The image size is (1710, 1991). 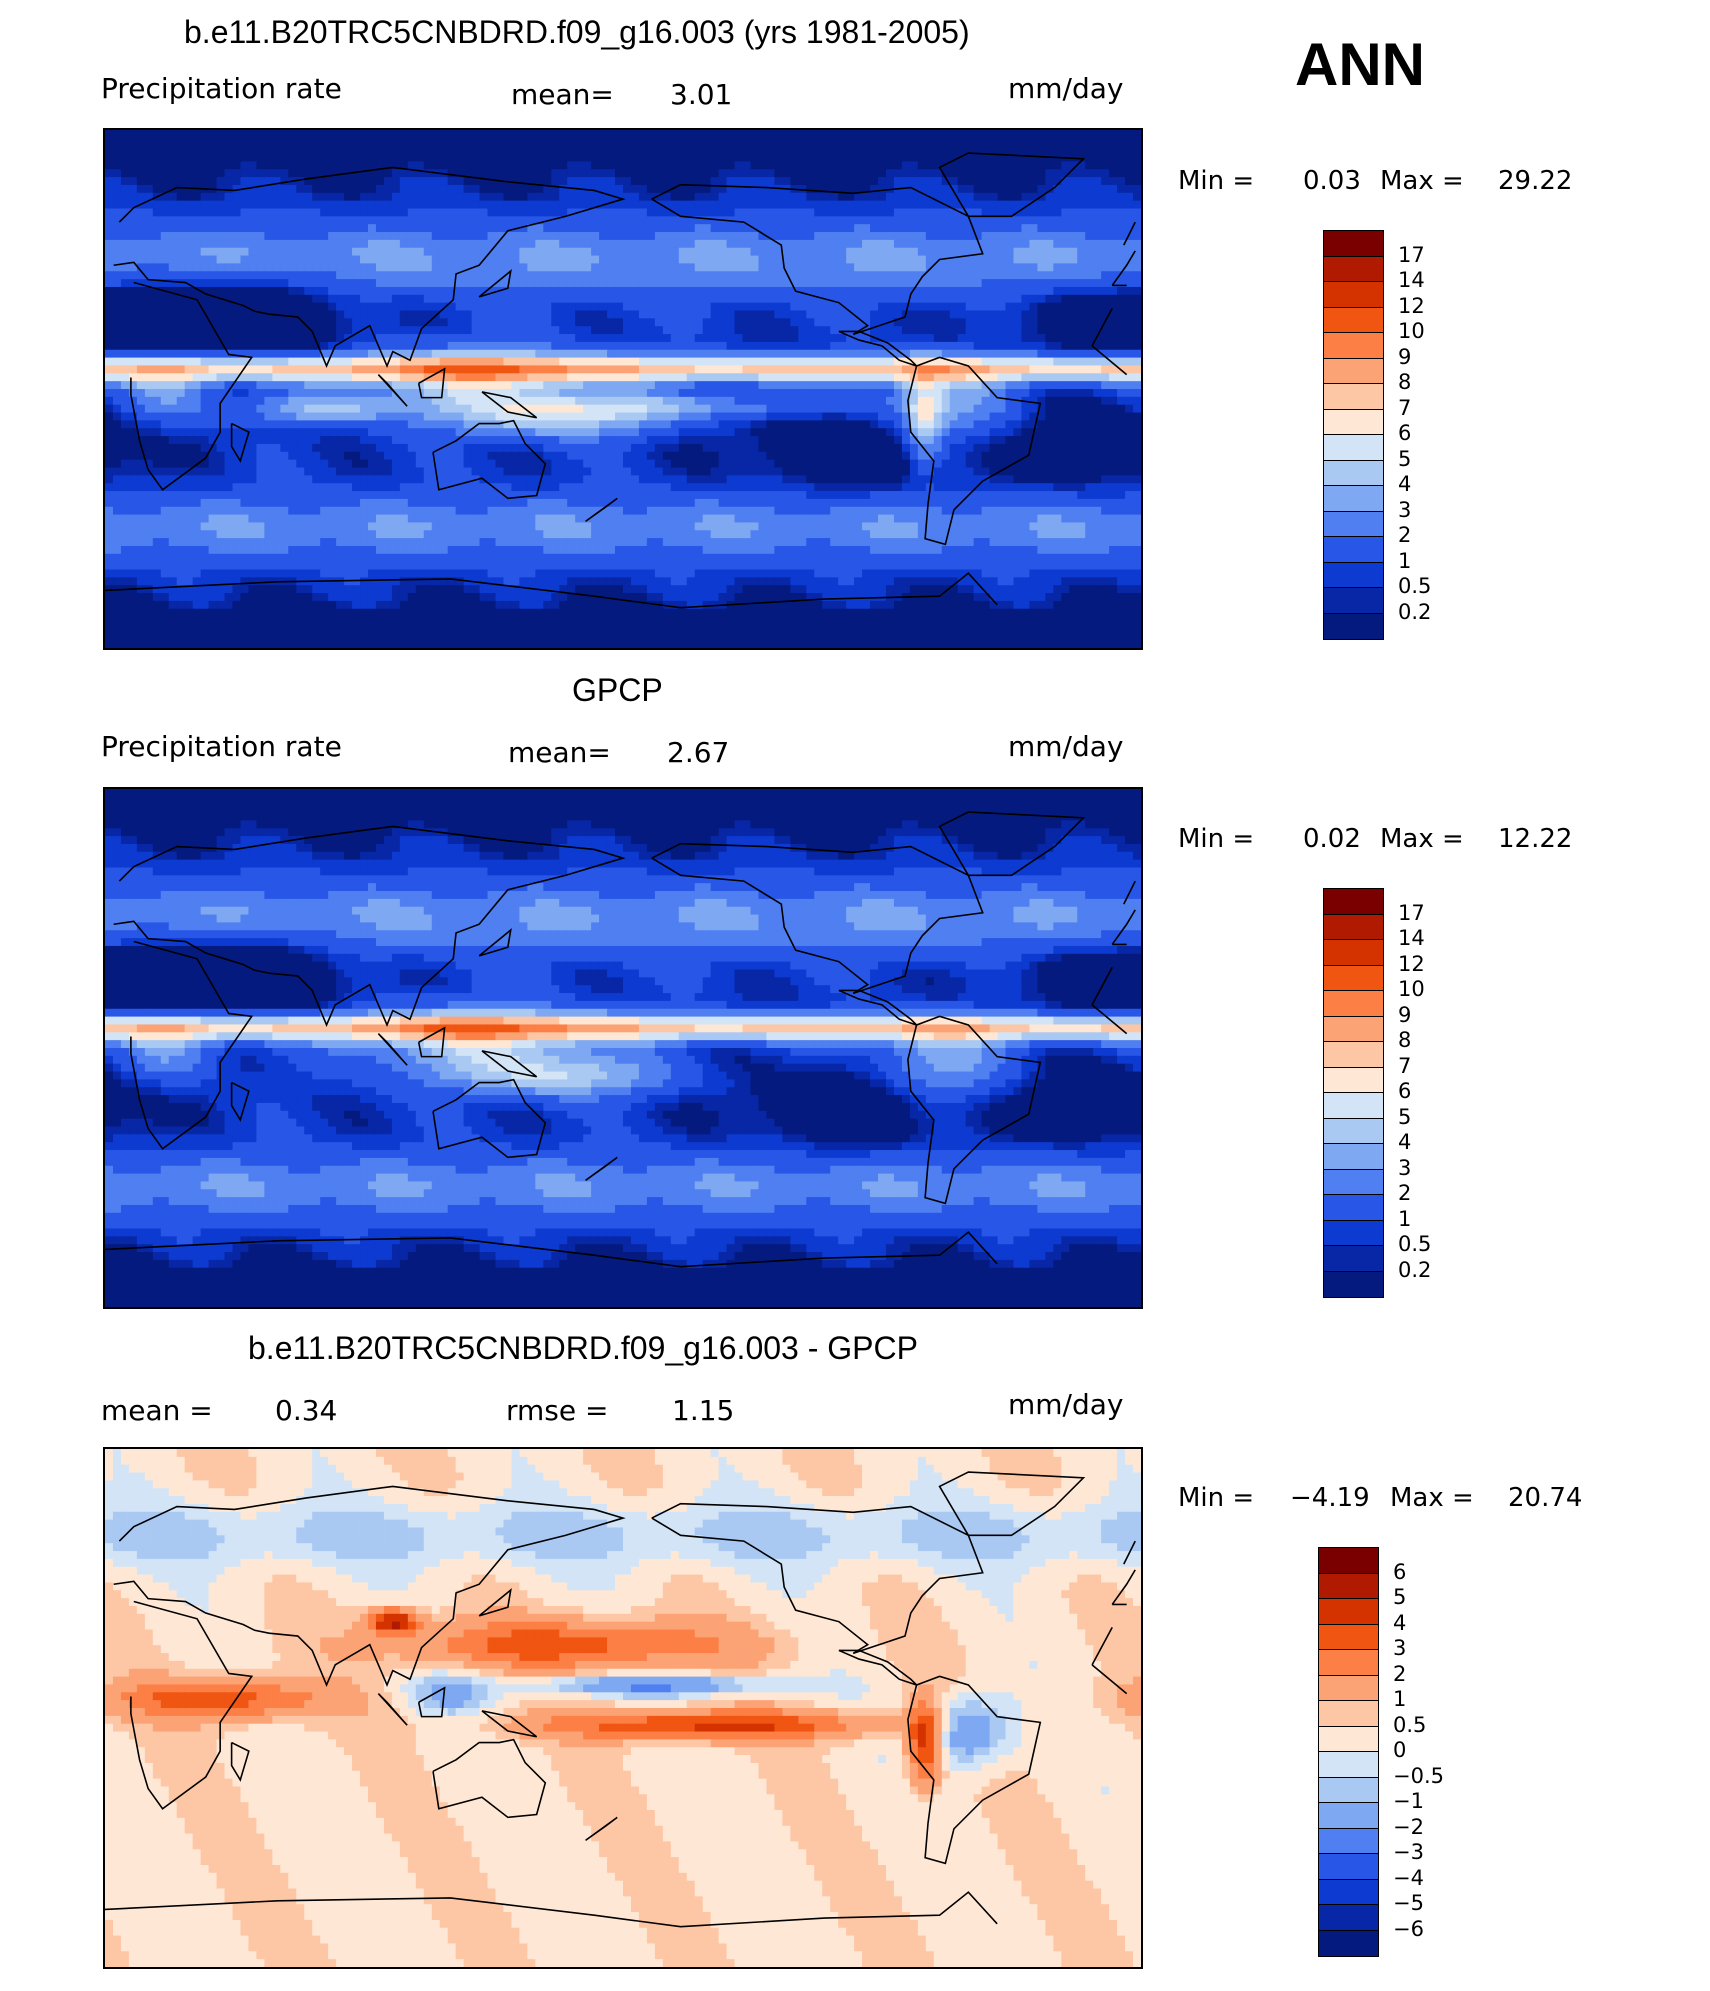 What do you see at coordinates (1066, 88) in the screenshot?
I see `panel1-units: mm/day` at bounding box center [1066, 88].